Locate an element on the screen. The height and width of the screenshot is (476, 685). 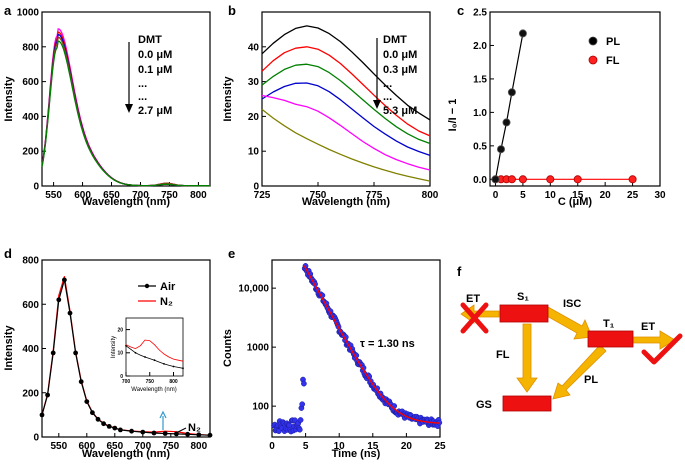
panel-d-ytick-label: 800 is located at coordinates (30, 261).